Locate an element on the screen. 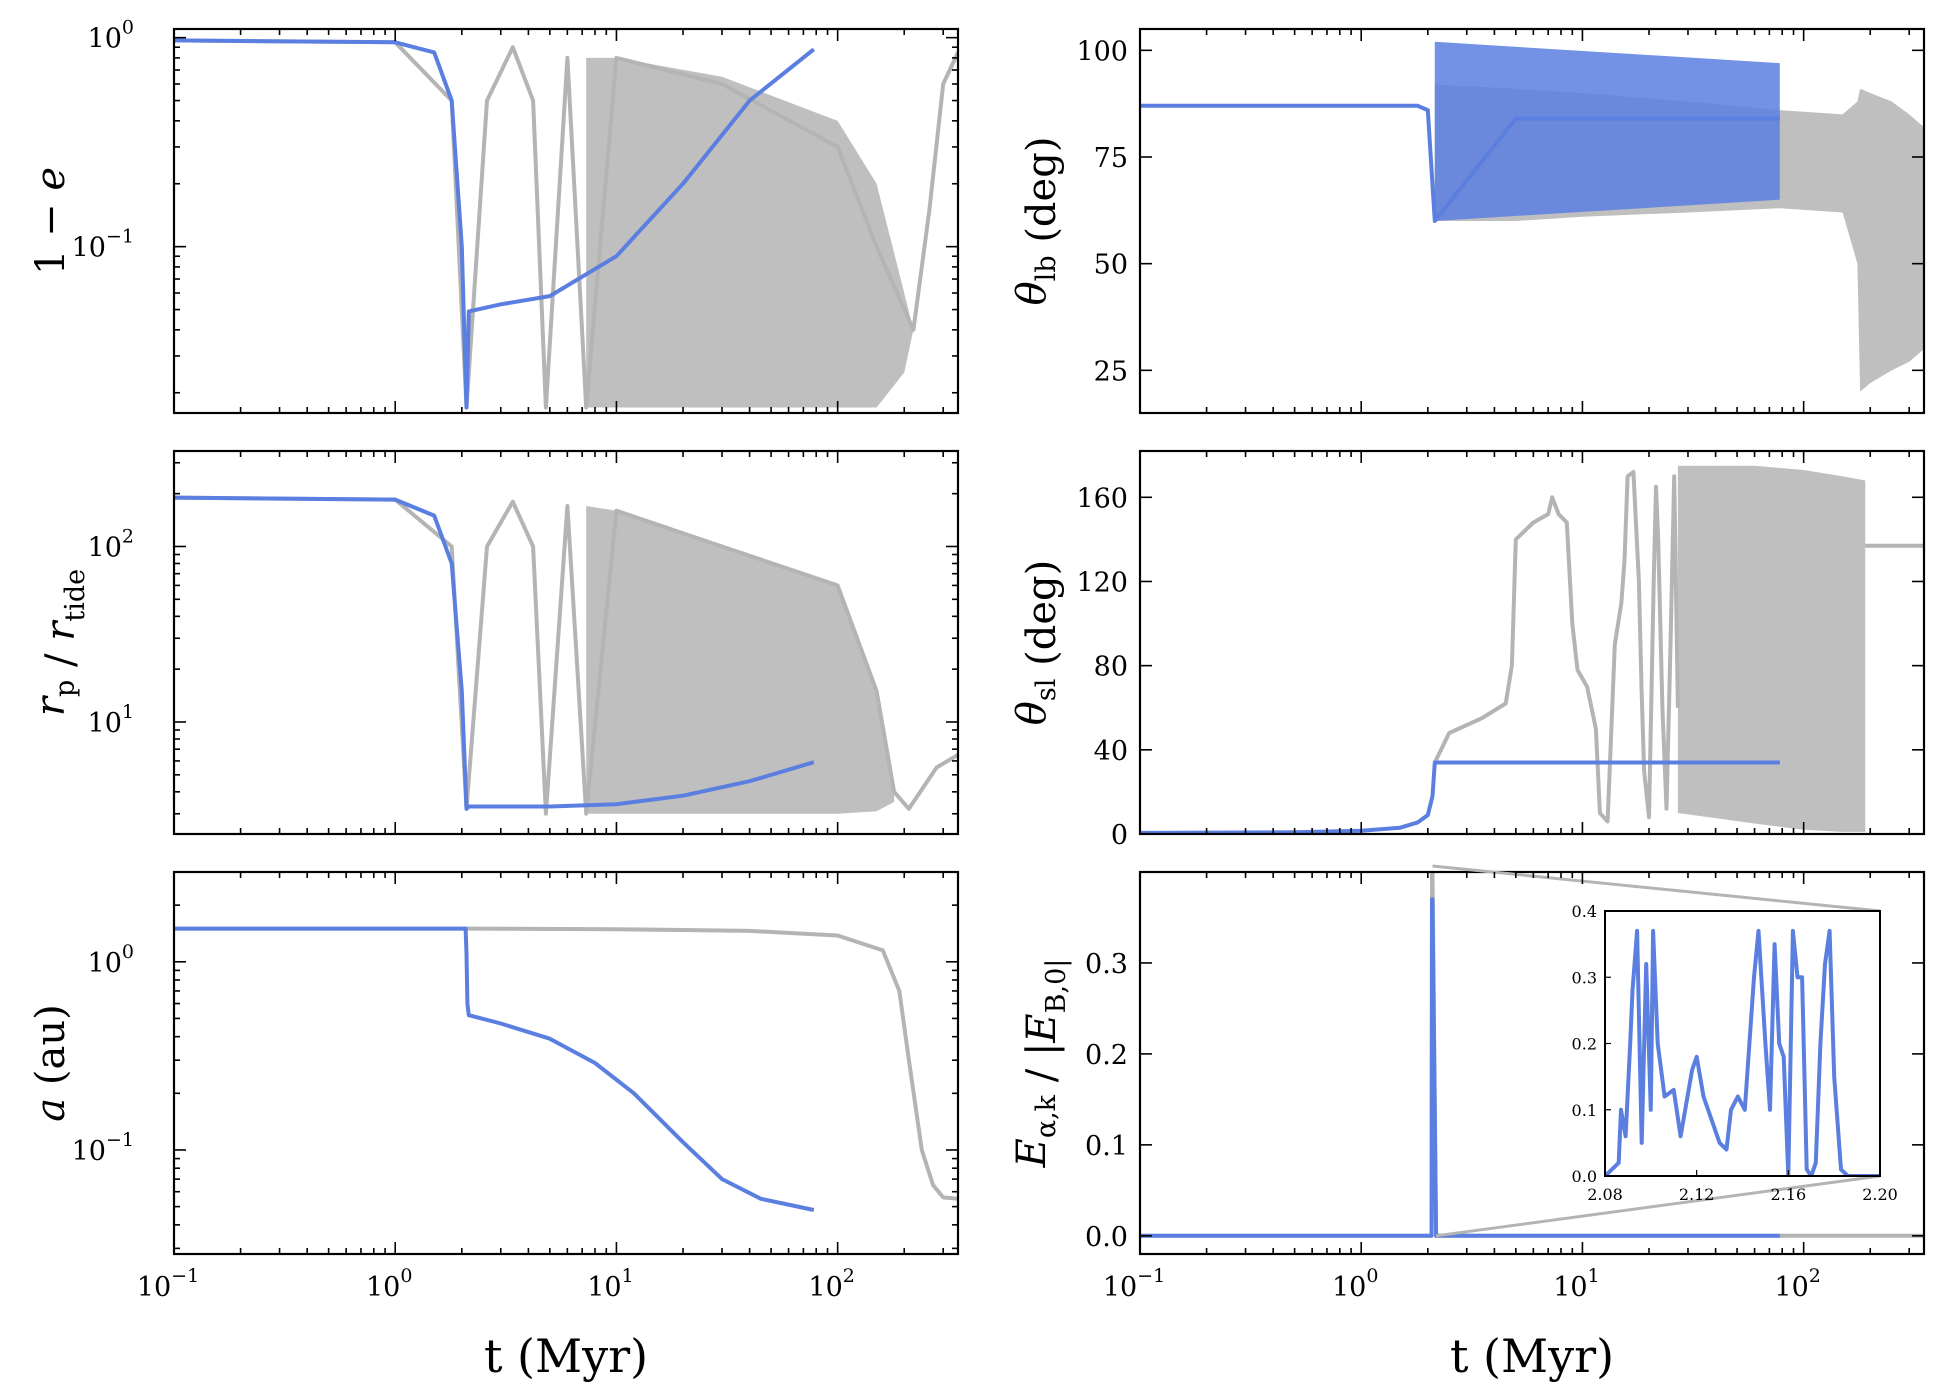  ecc-axes-frame is located at coordinates (566, 221).